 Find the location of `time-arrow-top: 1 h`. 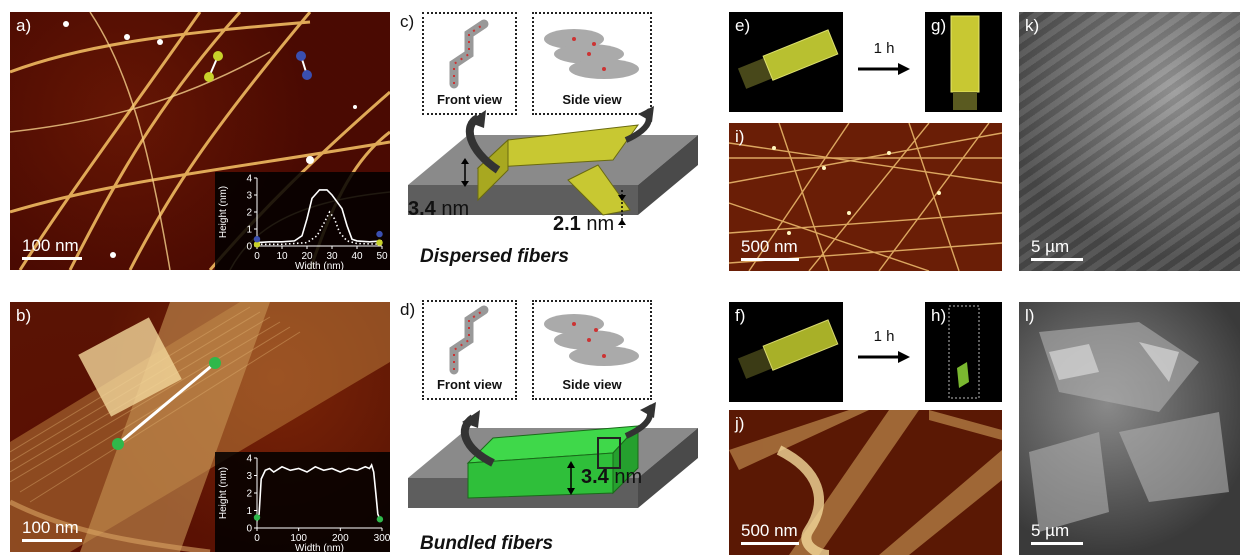

time-arrow-top: 1 h is located at coordinates (884, 60).